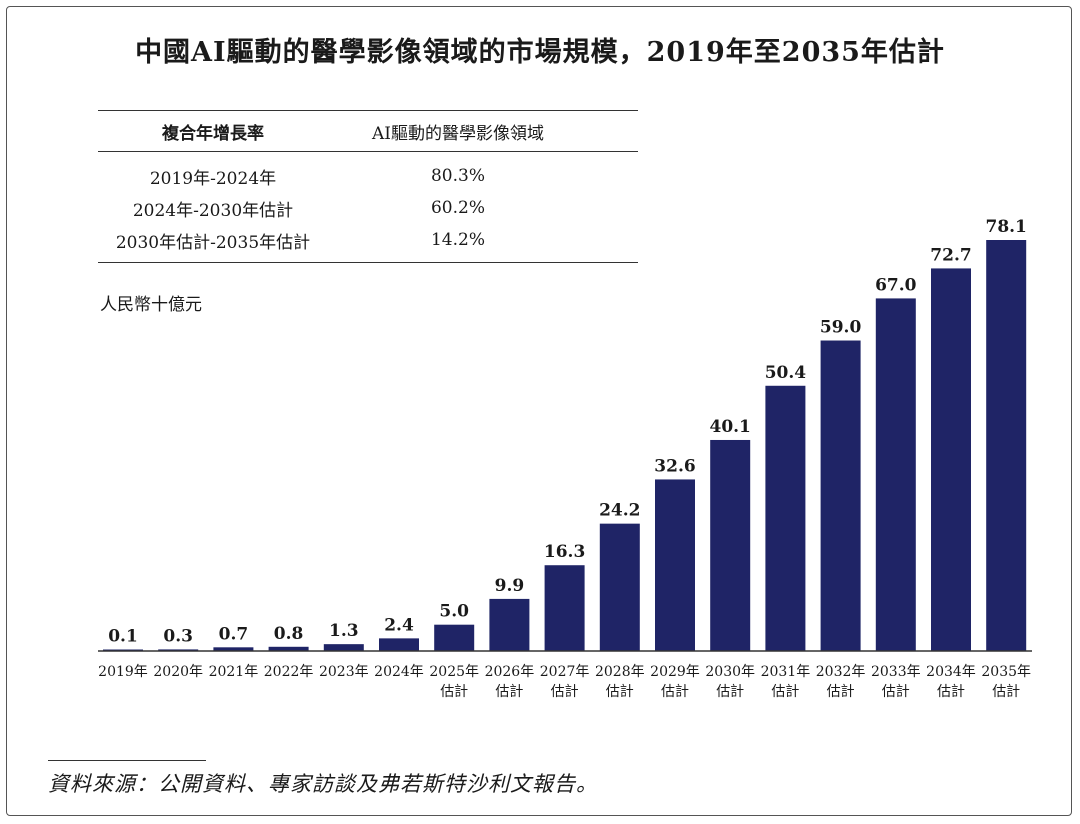 This screenshot has height=824, width=1080. What do you see at coordinates (458, 133) in the screenshot?
I see `table-header-segment: AI驅動的醫學影像領域` at bounding box center [458, 133].